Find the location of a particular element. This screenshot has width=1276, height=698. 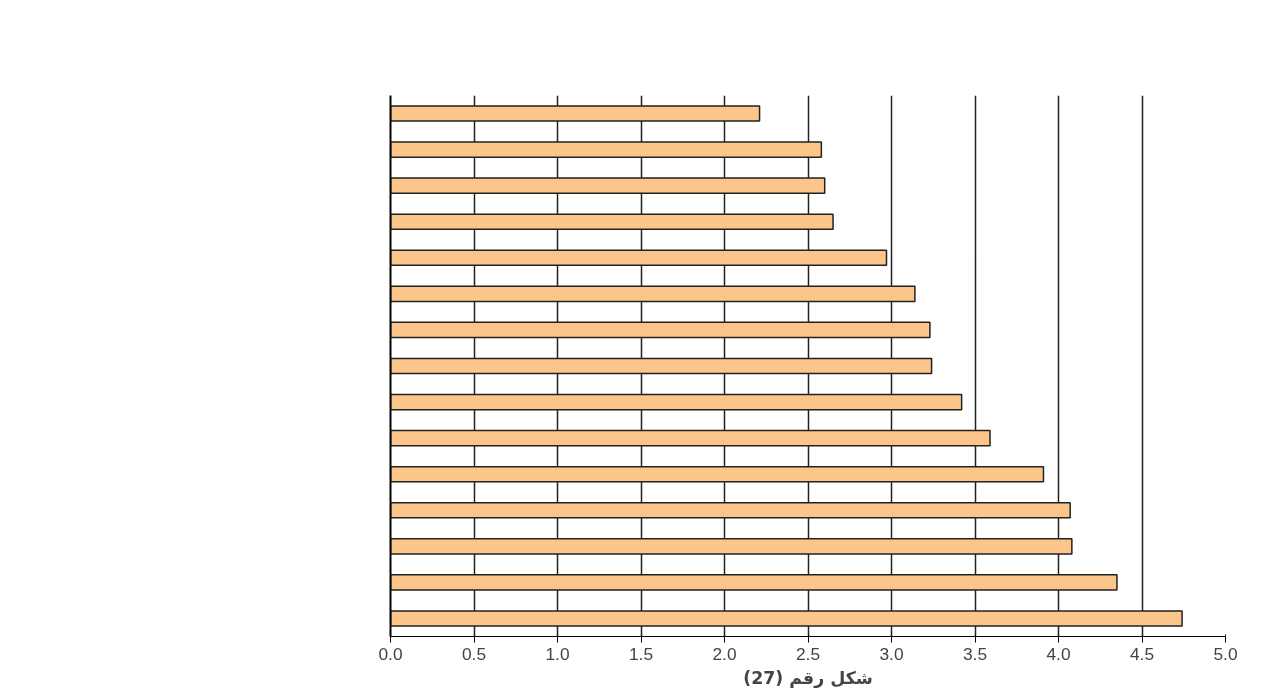

x-axis-title: شكل رقم (27) is located at coordinates (808, 677).